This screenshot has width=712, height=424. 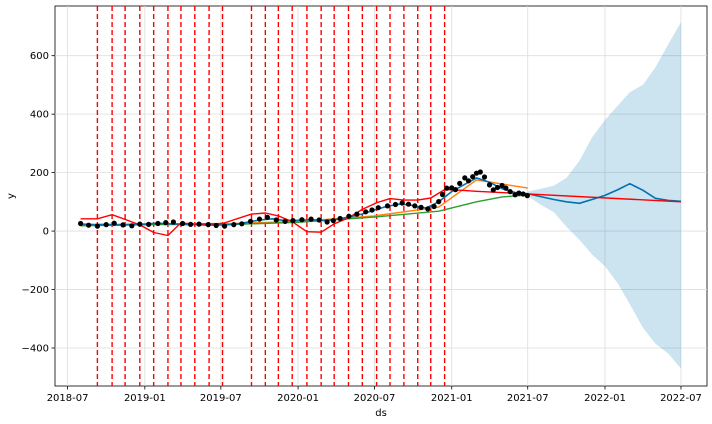 I want to click on observations-layer, so click(x=304, y=199).